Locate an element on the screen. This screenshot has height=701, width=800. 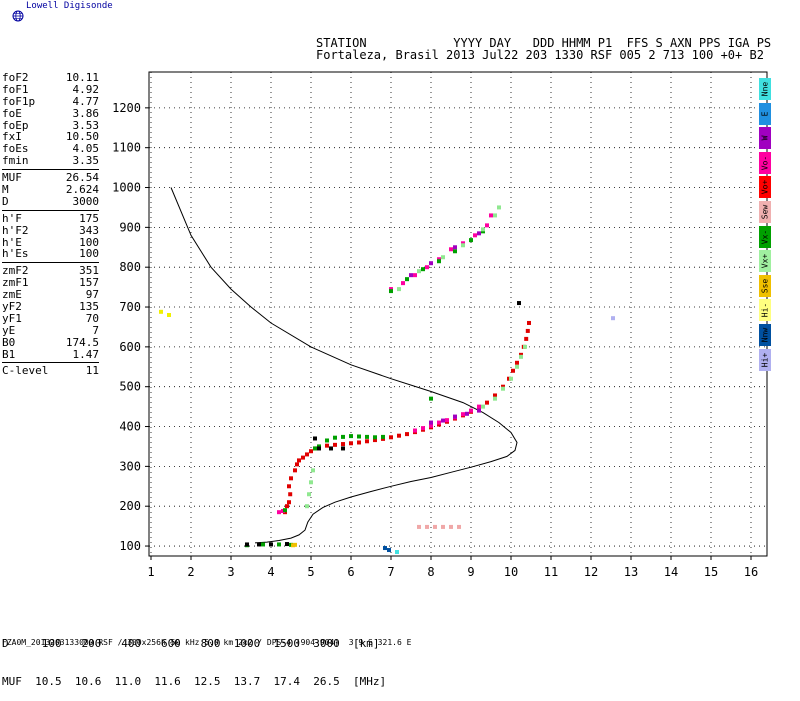
param-row: B0 174.5 is located at coordinates (50, 342).